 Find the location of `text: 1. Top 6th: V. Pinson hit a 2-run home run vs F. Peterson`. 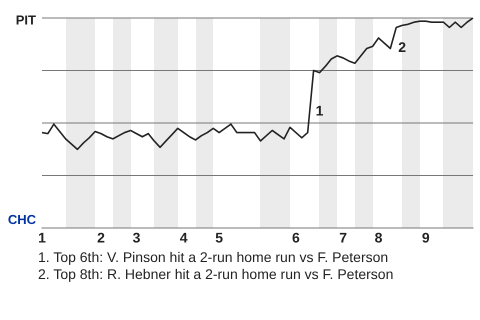

text: 1. Top 6th: V. Pinson hit a 2-run home run vs F. Peterson is located at coordinates (214, 257).